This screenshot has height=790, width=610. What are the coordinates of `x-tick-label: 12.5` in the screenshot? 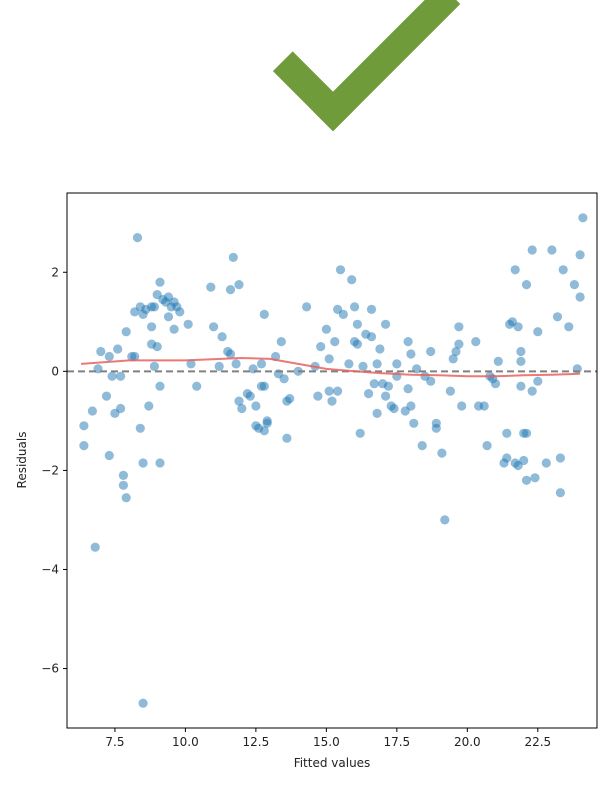 It's located at (256, 742).